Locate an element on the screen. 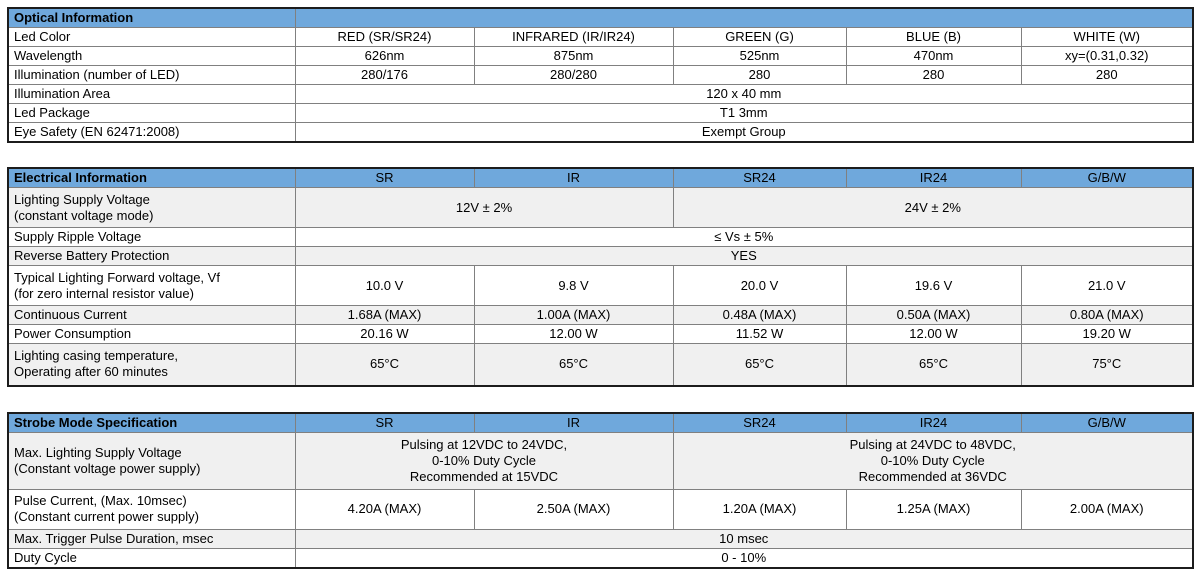 The image size is (1200, 572). value-cell: 20.16 W is located at coordinates (384, 334).